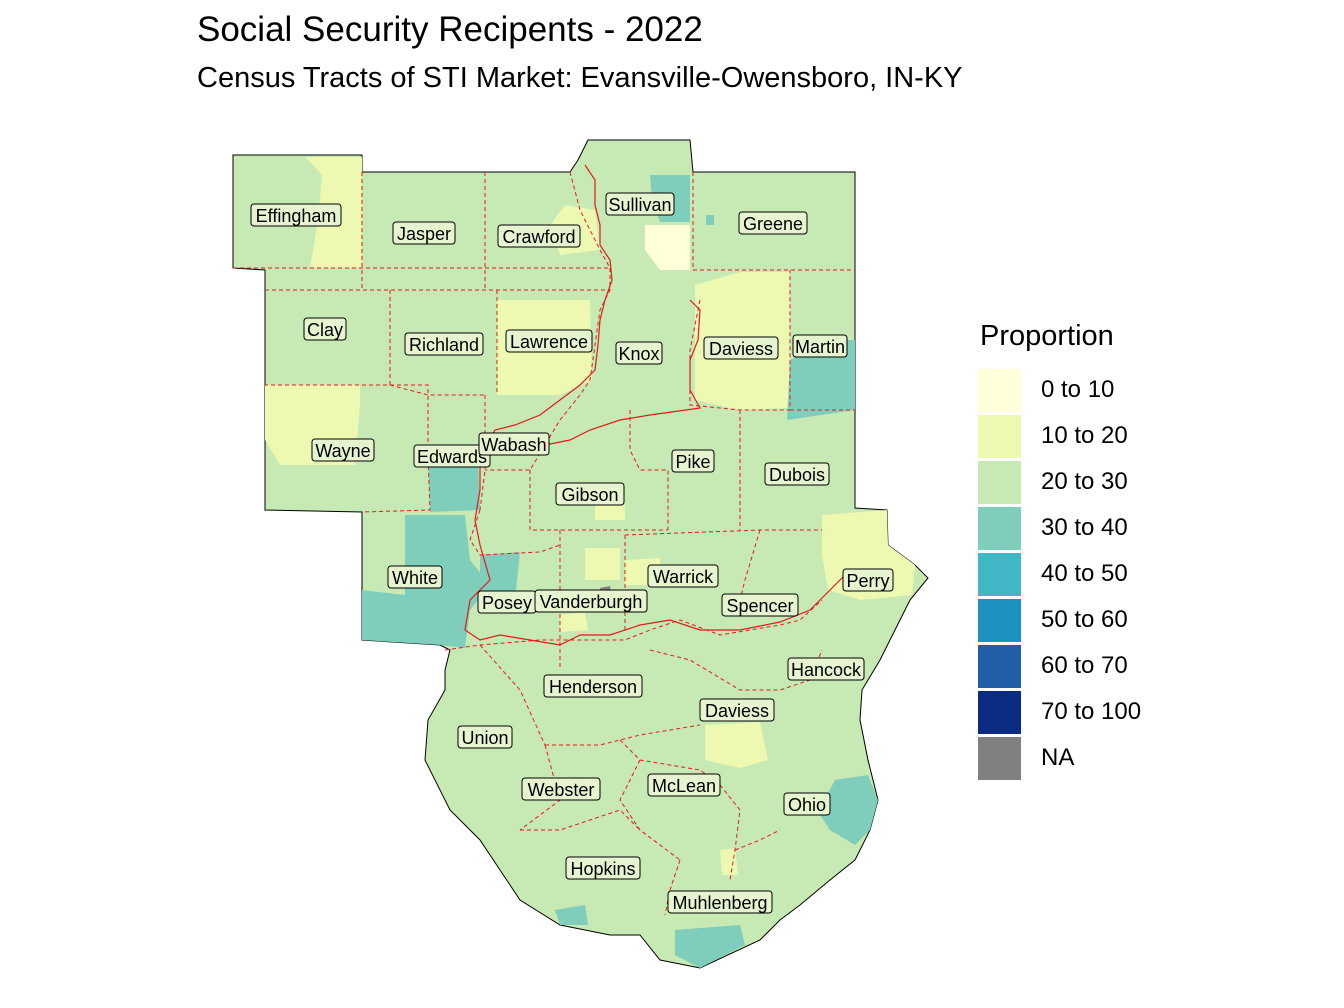  I want to click on county-label-knox: Knox, so click(639, 353).